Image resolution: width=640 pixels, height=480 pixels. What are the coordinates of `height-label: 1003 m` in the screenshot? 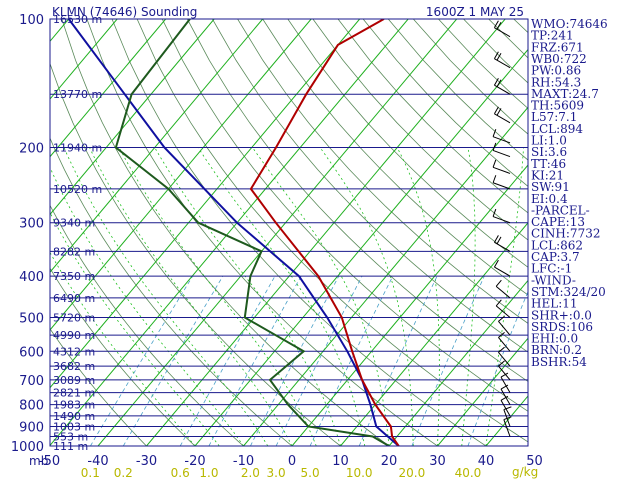 It's located at (74, 426).